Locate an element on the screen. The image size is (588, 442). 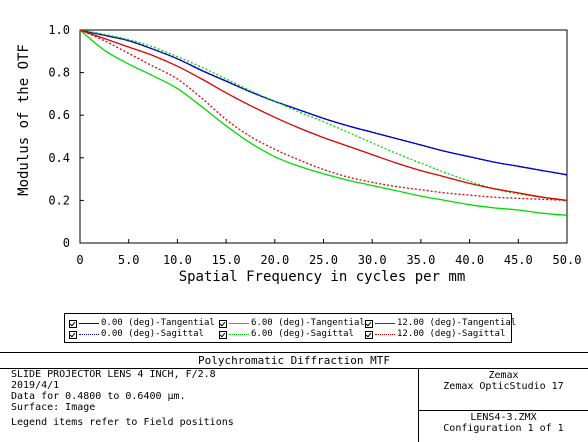
x-tick-label: 5.0 is located at coordinates (129, 260).